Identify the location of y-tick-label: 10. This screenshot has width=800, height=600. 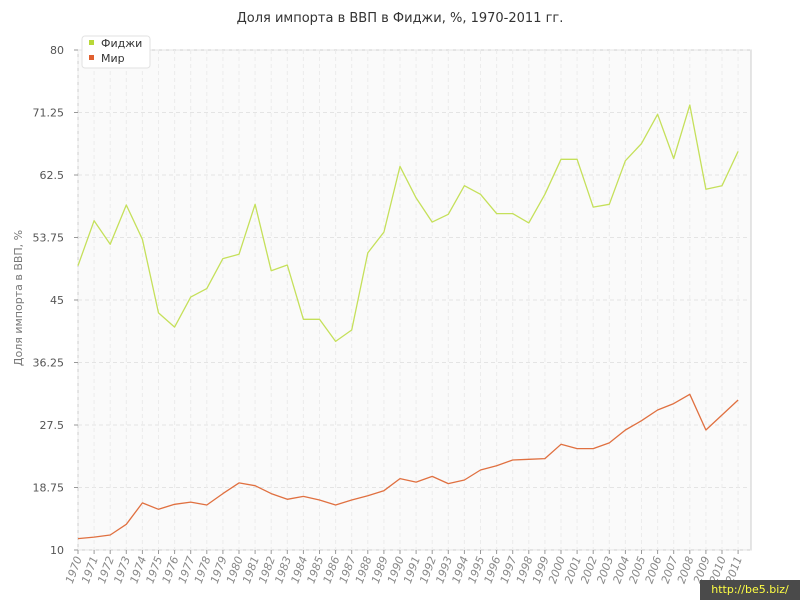
(57, 550).